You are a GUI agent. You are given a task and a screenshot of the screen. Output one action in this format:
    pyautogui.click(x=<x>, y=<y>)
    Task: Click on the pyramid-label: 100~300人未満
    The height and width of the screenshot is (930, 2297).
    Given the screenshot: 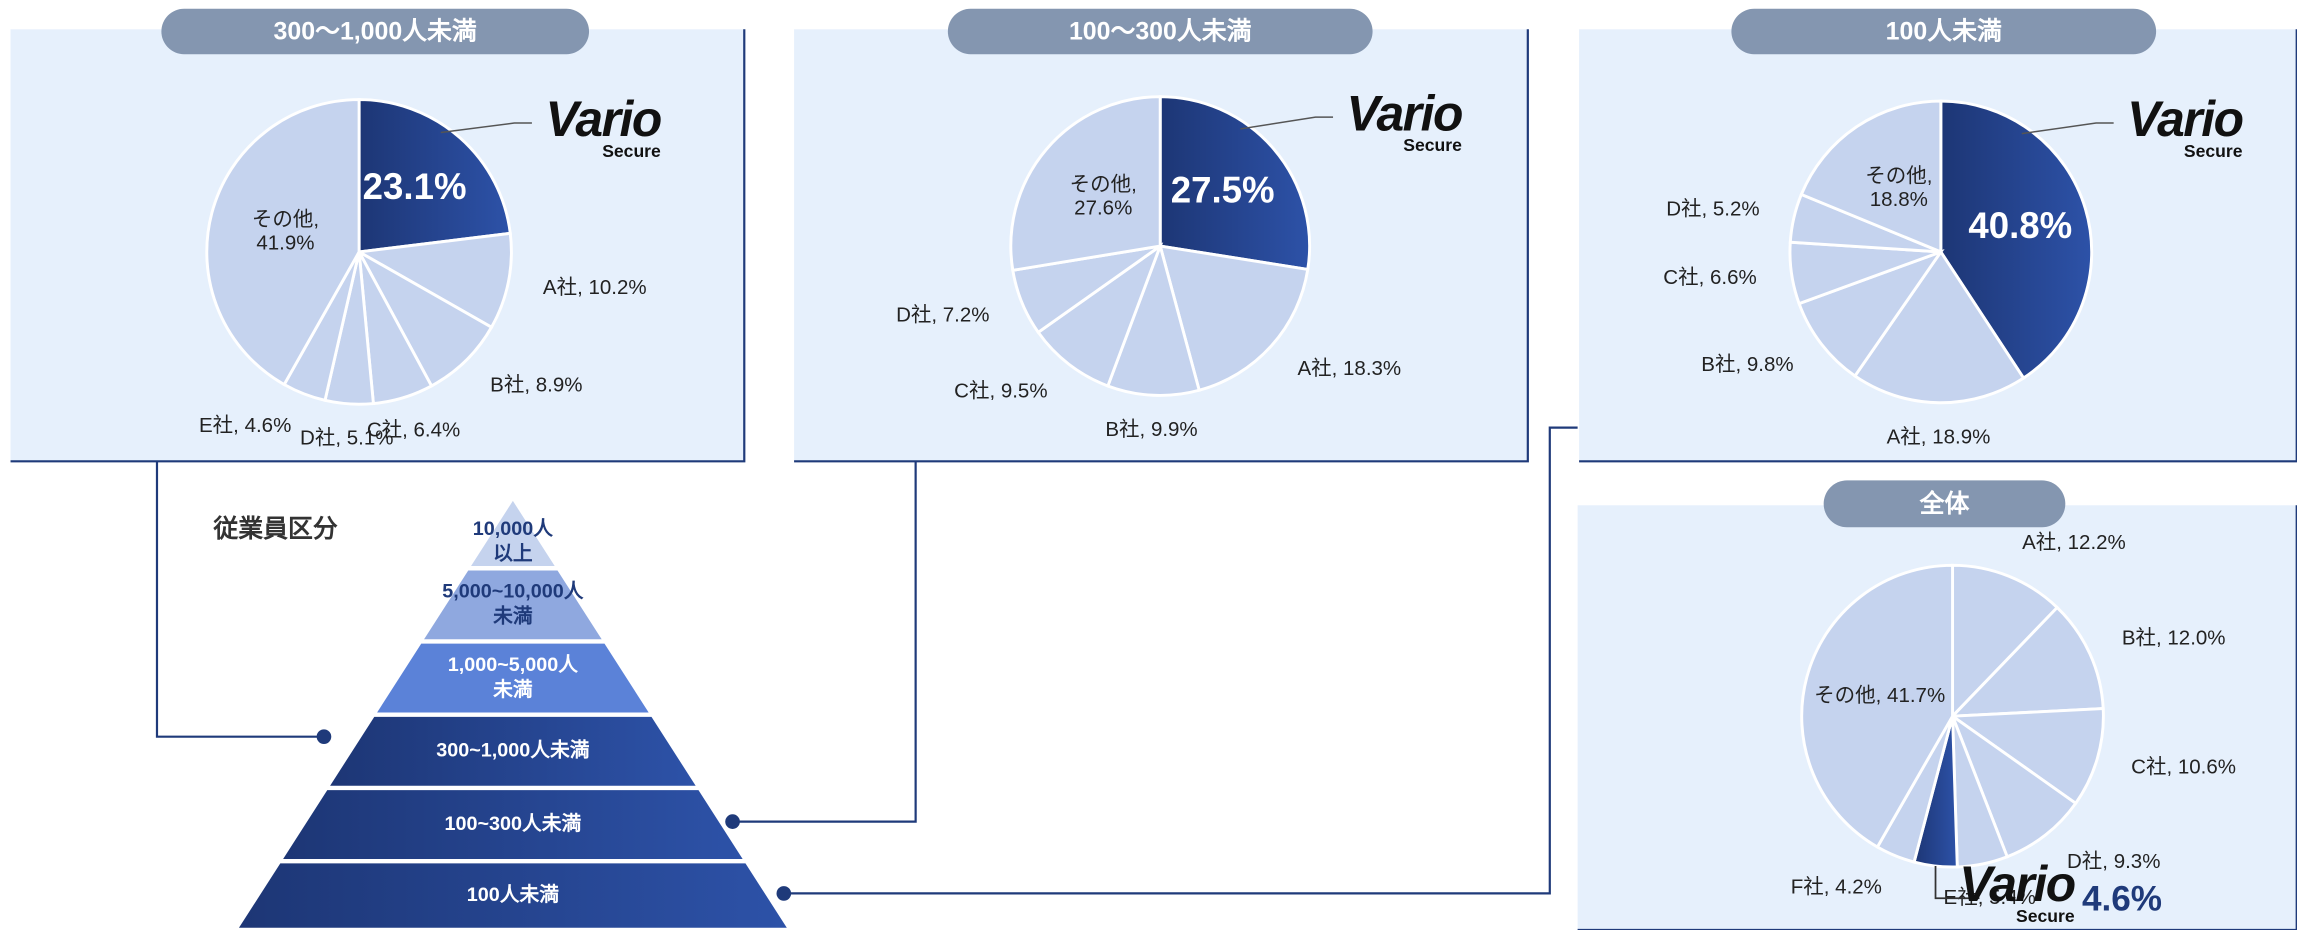 What is the action you would take?
    pyautogui.click(x=512, y=823)
    